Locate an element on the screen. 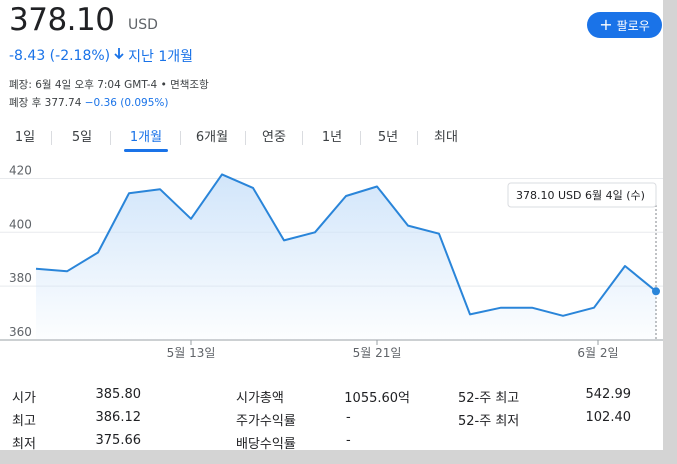  stat-label-52w-low: 52-주 최저 is located at coordinates (489, 421).